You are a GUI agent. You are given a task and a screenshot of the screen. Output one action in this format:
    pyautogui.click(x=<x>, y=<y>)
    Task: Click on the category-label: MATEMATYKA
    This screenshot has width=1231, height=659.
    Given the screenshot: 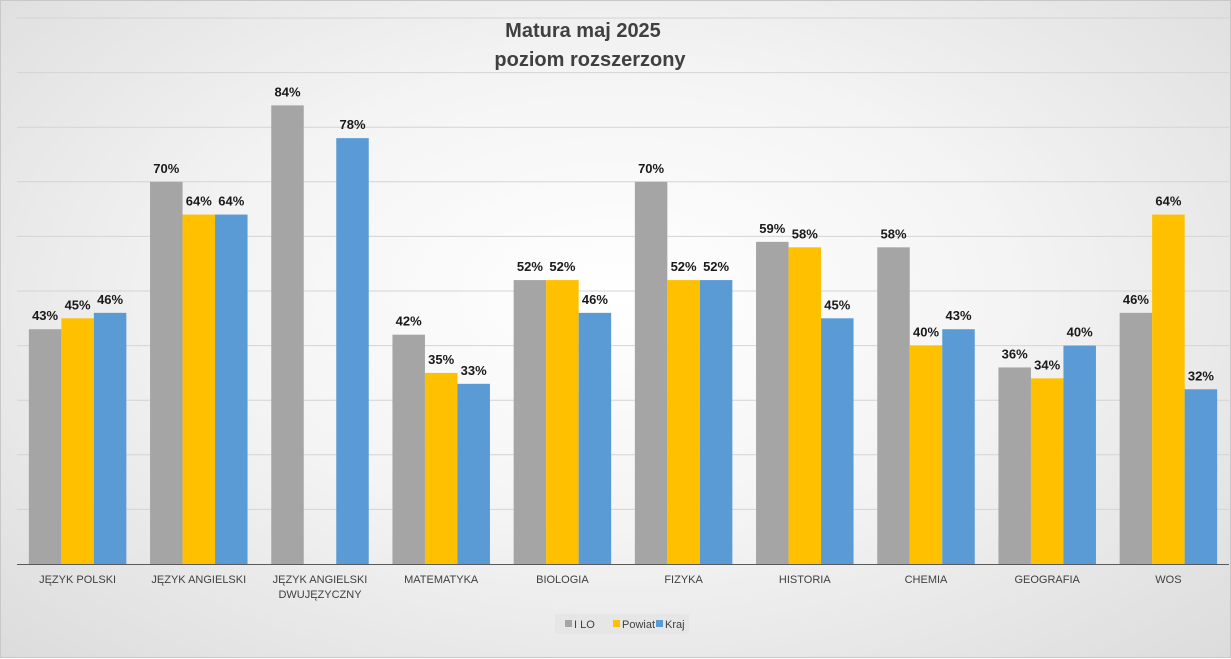 What is the action you would take?
    pyautogui.click(x=441, y=580)
    